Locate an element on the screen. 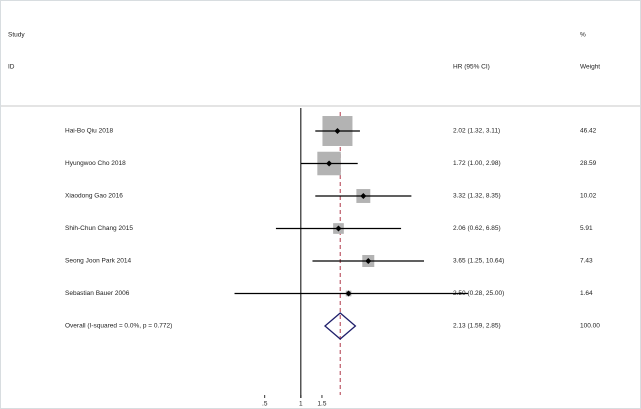 This screenshot has height=409, width=641. overall-diamond is located at coordinates (340, 326).